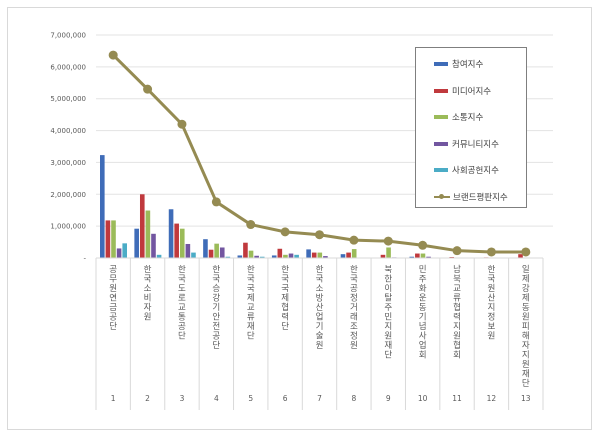 This screenshot has height=437, width=600. I want to click on category-label: 조, so click(354, 327).